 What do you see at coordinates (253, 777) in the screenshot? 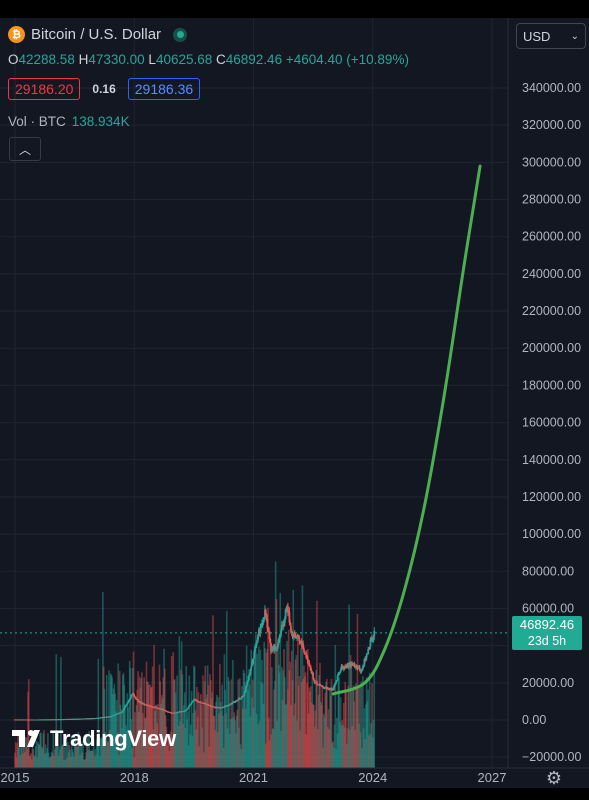
I see `x-tick-label: 2021` at bounding box center [253, 777].